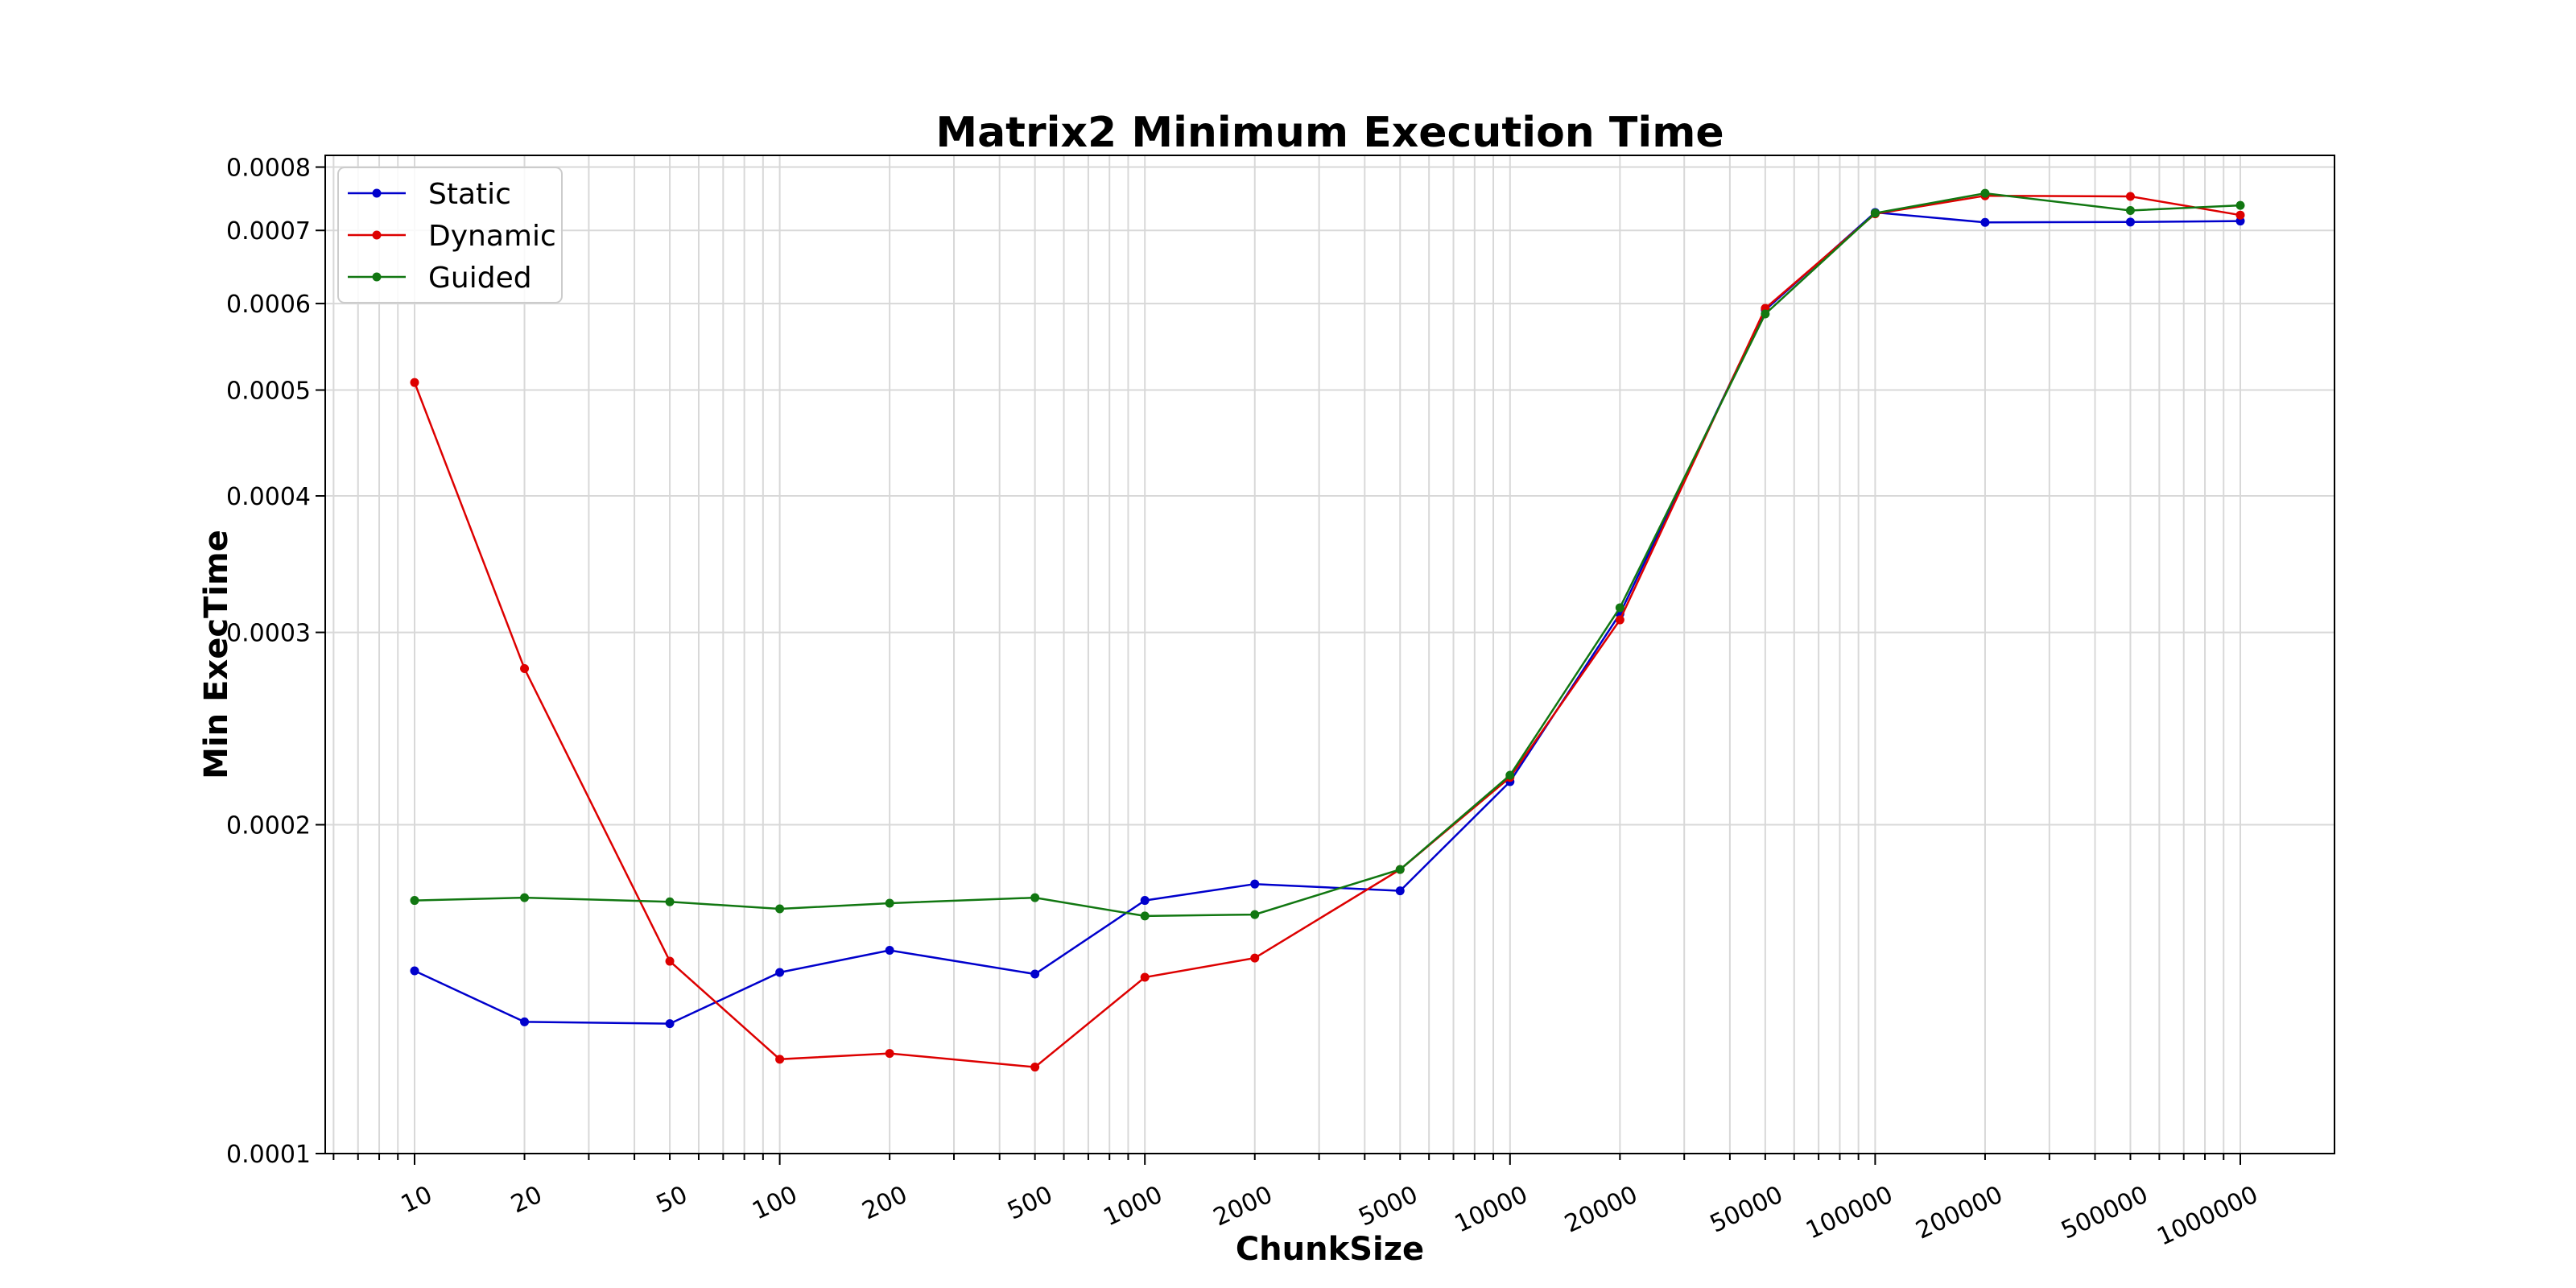  I want to click on legend: Static Dynamic Guided, so click(450, 235).